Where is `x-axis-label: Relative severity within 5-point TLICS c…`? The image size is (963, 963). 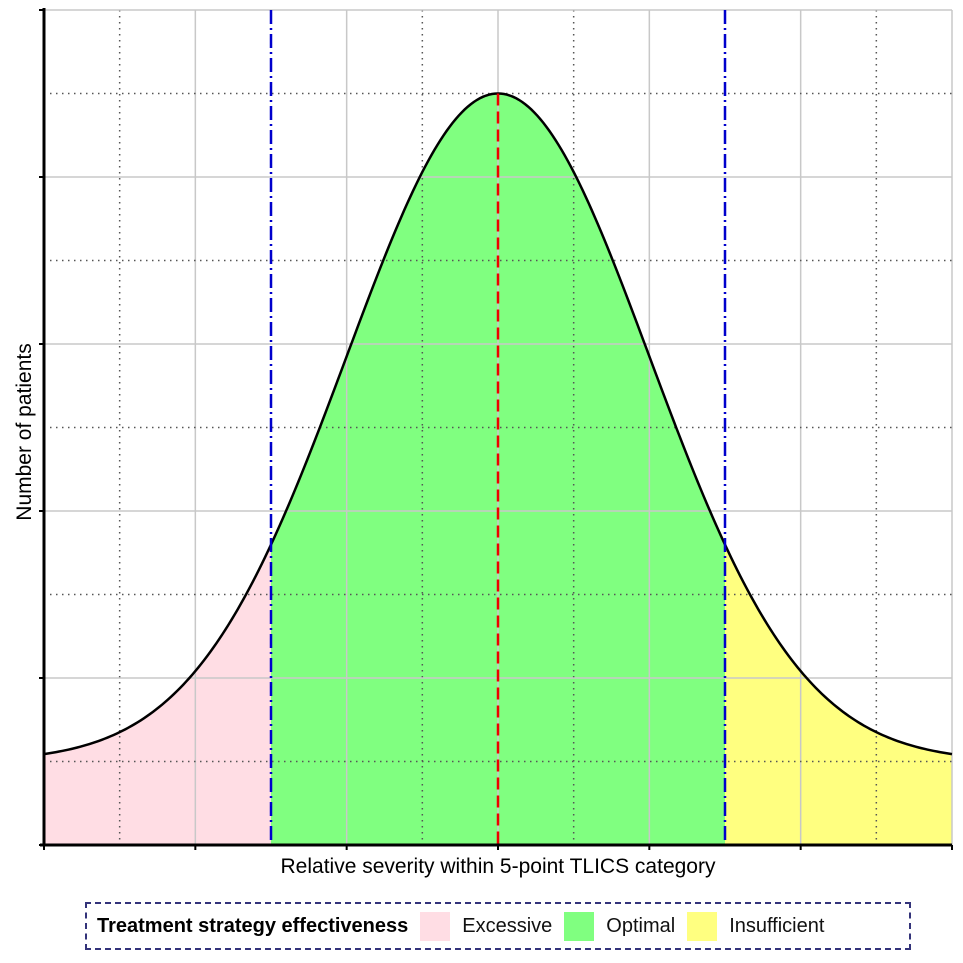
x-axis-label: Relative severity within 5-point TLICS c… is located at coordinates (498, 866).